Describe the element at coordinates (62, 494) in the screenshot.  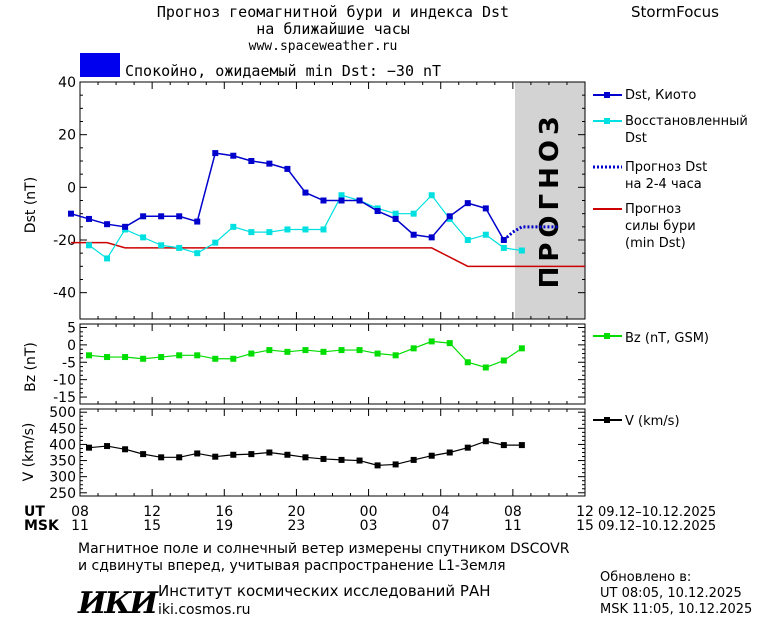
I see `v-ytick-label: 250` at that location.